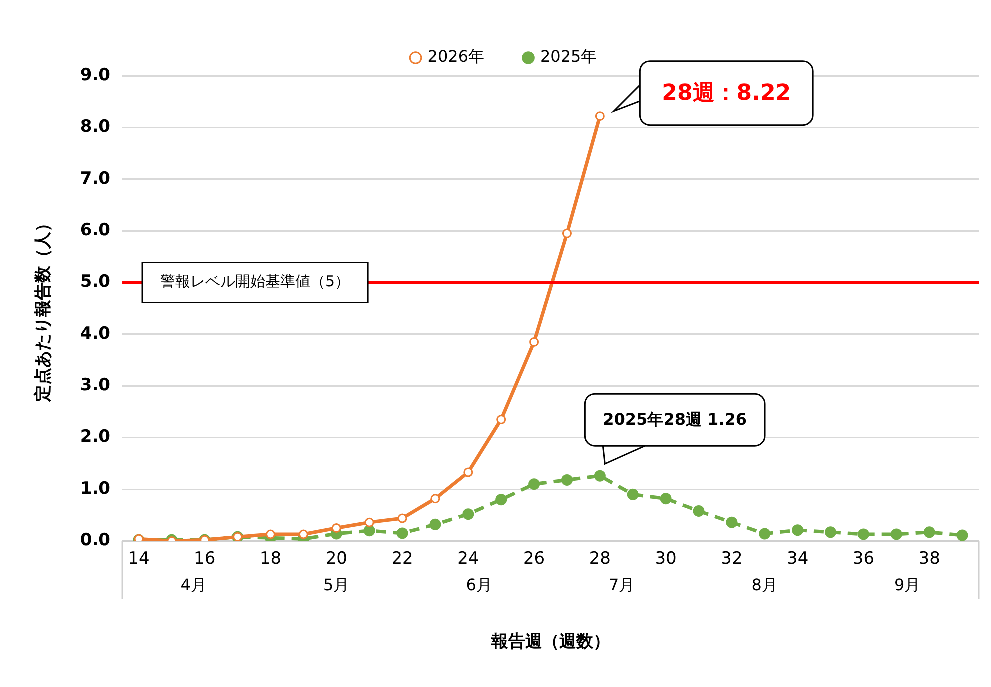 This screenshot has width=991, height=687. I want to click on y-tick-label: 3.0, so click(95, 386).